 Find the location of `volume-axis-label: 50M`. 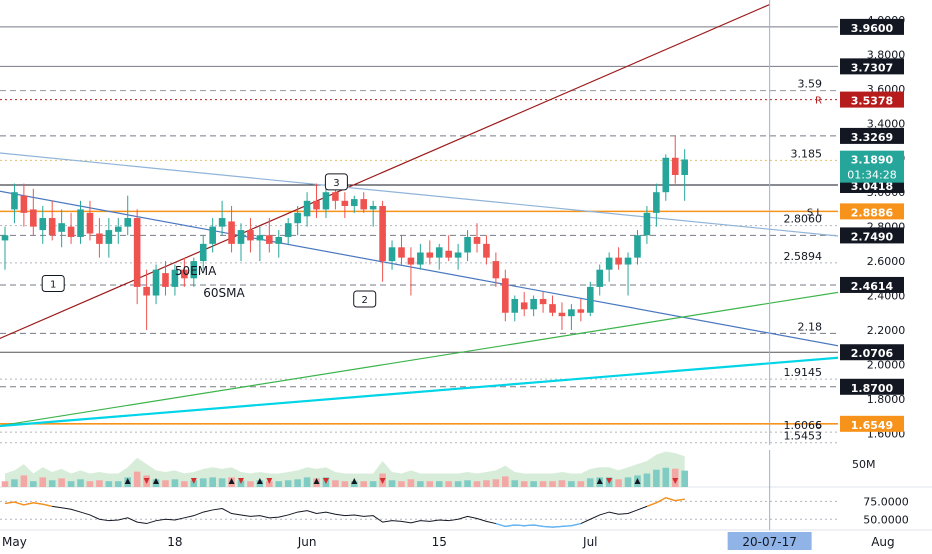

volume-axis-label: 50M is located at coordinates (864, 464).